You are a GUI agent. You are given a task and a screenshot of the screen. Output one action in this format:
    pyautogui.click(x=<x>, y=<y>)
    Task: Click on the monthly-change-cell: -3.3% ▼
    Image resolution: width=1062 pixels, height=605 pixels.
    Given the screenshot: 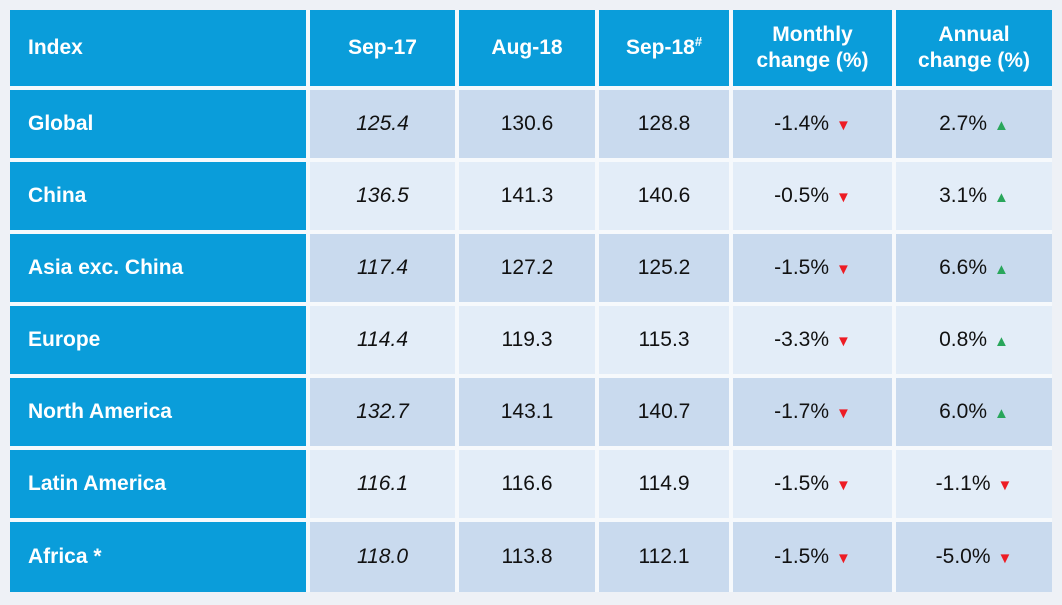 What is the action you would take?
    pyautogui.click(x=812, y=340)
    